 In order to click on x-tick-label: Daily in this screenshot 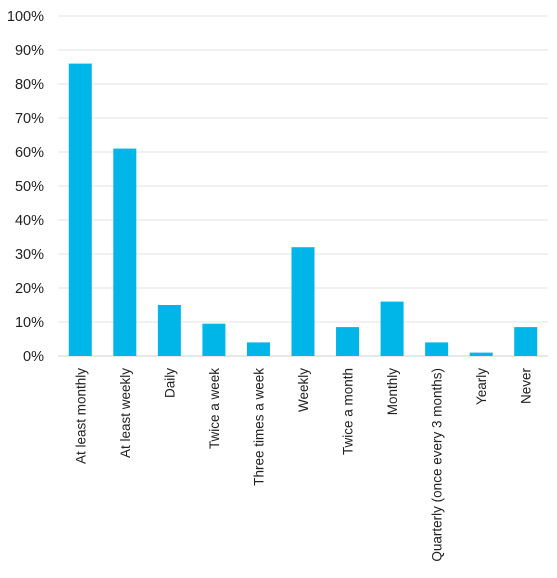, I will do `click(169, 383)`.